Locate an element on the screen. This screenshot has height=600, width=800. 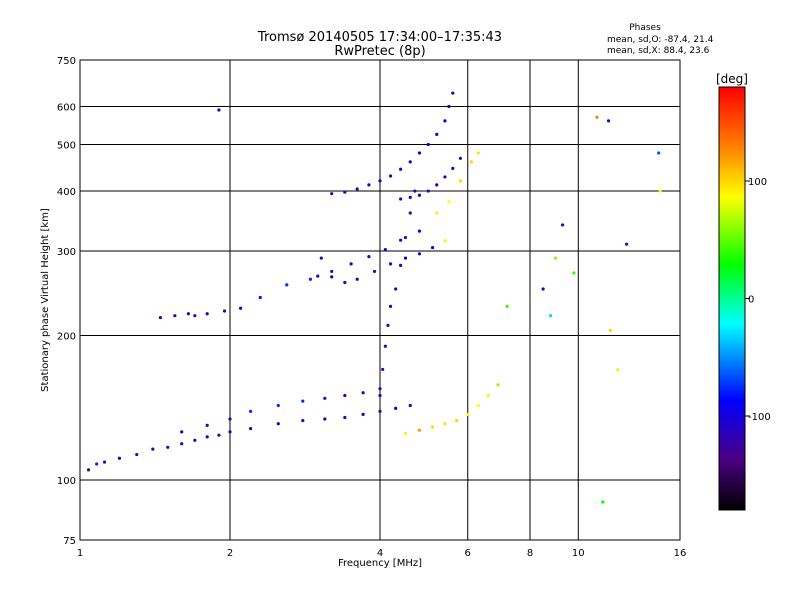
colorbar-ticks: 100 0 -100 is located at coordinates (758, 300).